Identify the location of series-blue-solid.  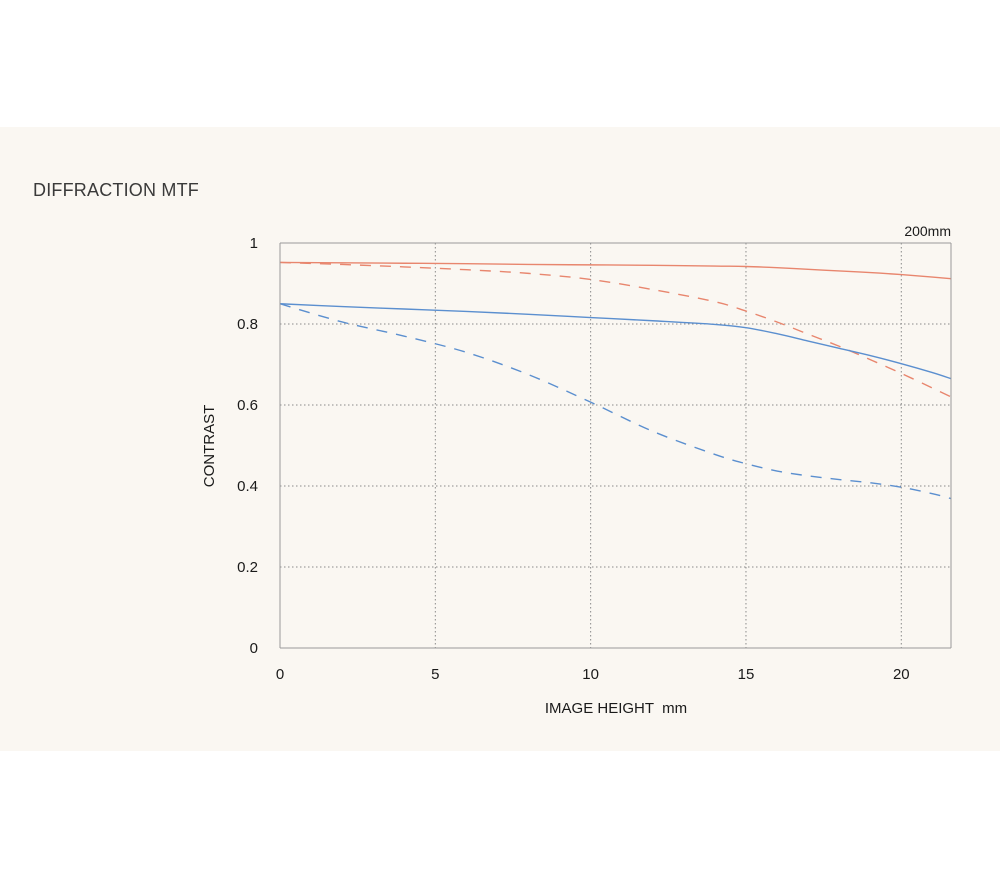
(615, 341).